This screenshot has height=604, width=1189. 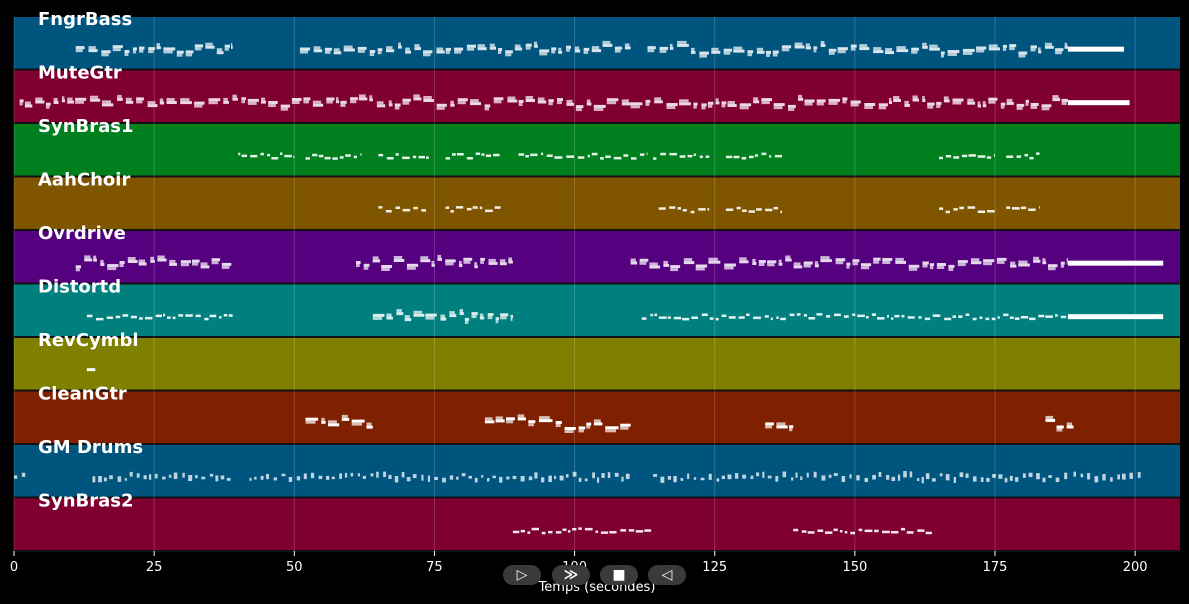 I want to click on fast-forward-button: ≫, so click(x=571, y=575).